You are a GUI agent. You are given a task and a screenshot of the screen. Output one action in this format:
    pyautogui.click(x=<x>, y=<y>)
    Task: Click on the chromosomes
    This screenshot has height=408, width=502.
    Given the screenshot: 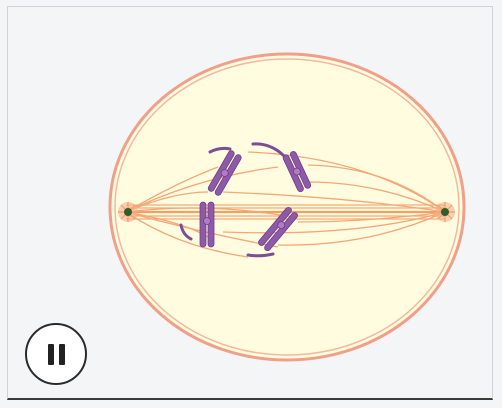 What is the action you would take?
    pyautogui.click(x=255, y=201)
    